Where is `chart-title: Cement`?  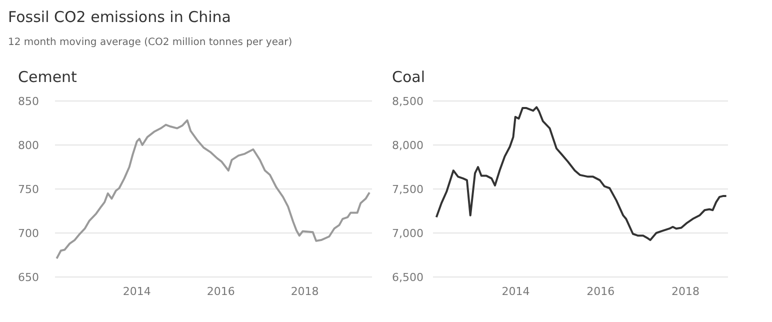
chart-title: Cement is located at coordinates (48, 77).